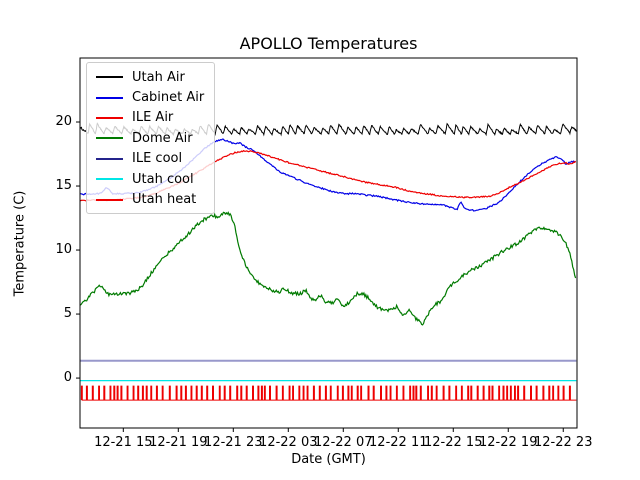 The height and width of the screenshot is (480, 640). I want to click on x-tick-label: 12-21 19, so click(178, 442).